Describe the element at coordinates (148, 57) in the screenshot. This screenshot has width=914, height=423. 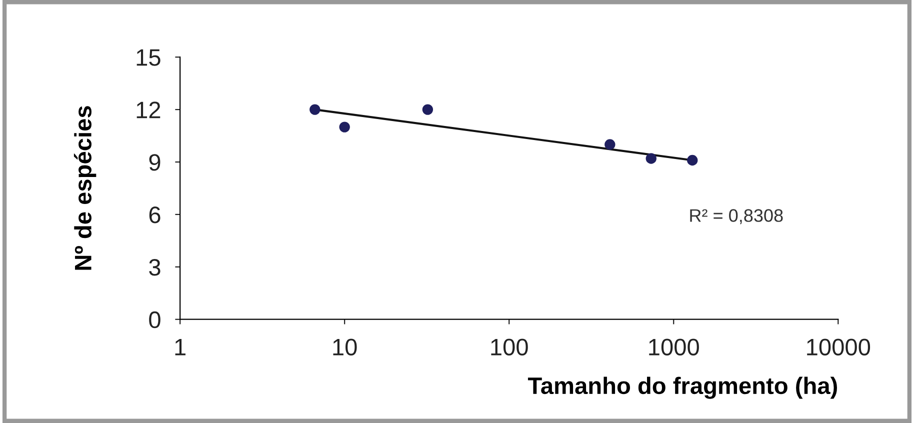
I see `y-tick-label: 15` at that location.